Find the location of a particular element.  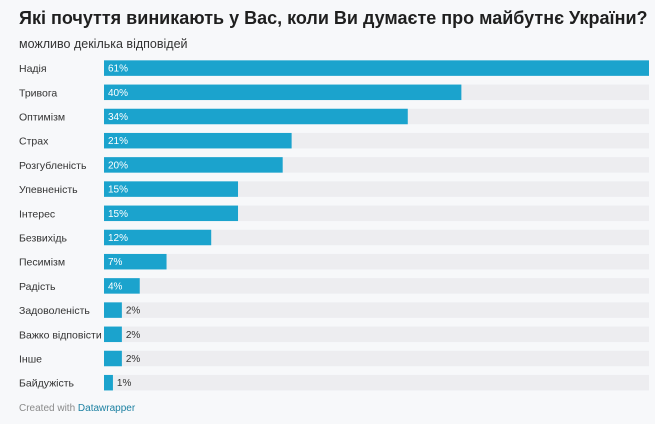

value-label: 21% is located at coordinates (118, 141).